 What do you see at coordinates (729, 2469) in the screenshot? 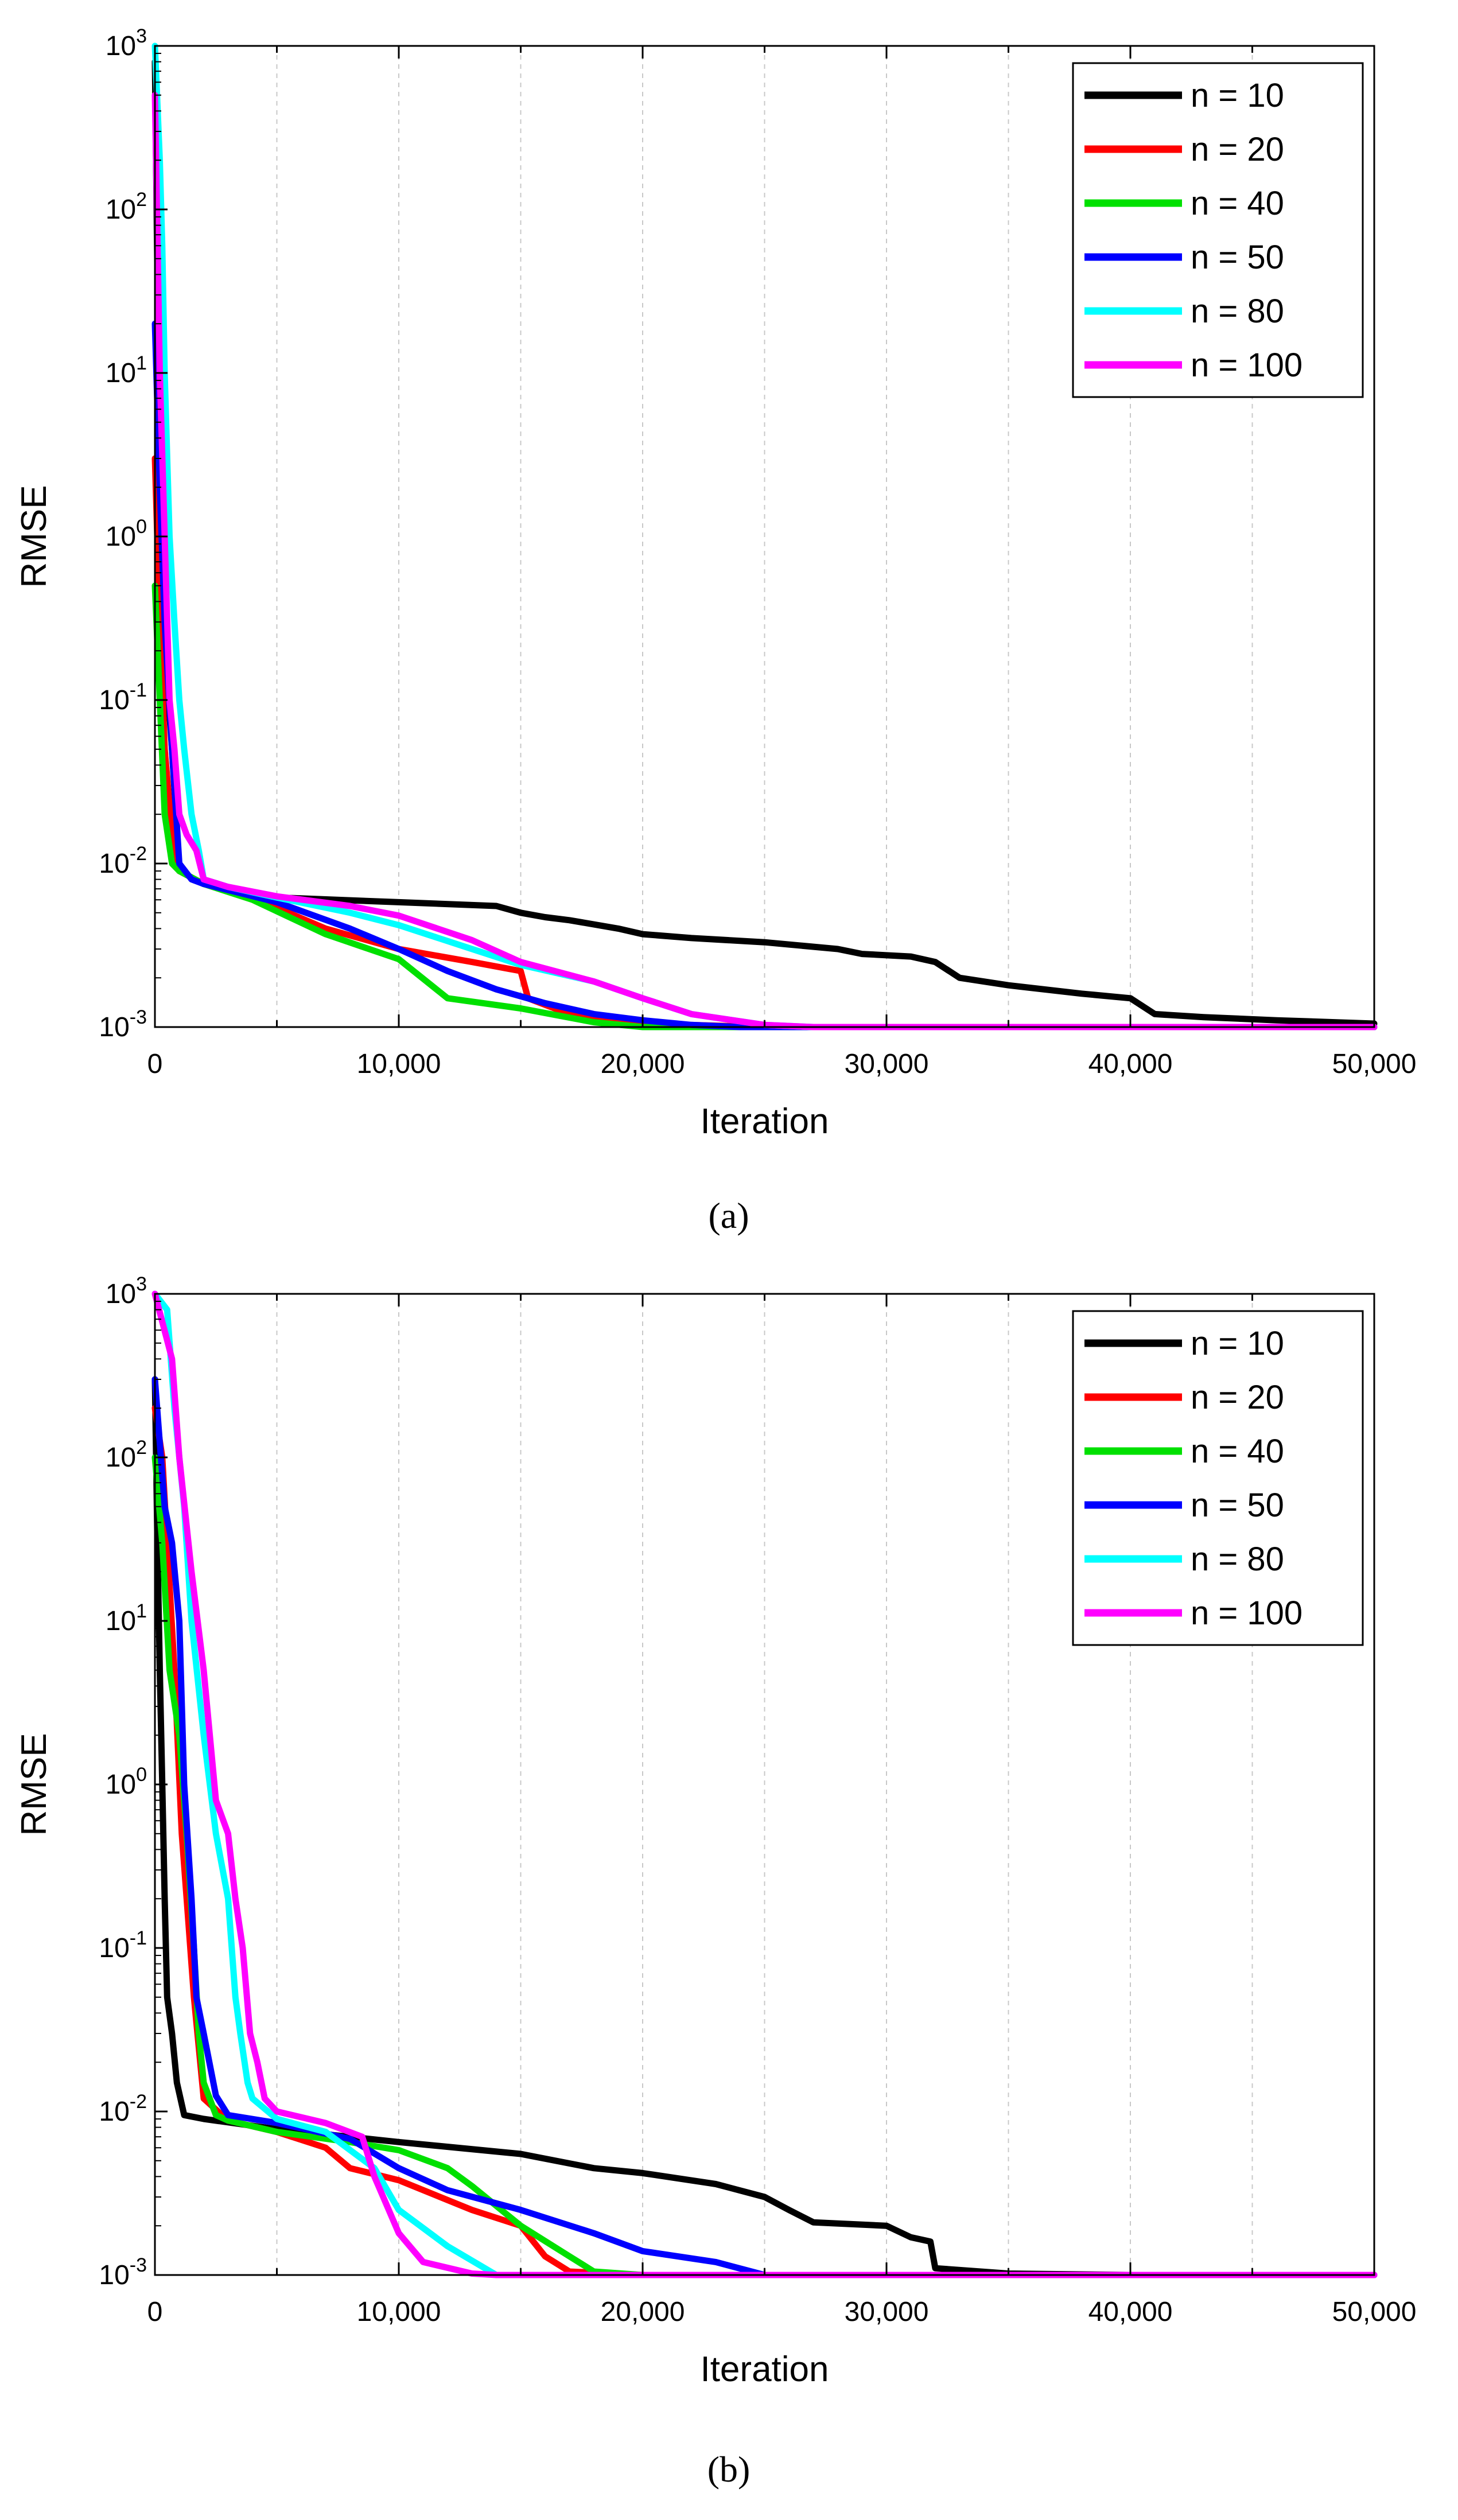
I see `caption-b: (b)` at bounding box center [729, 2469].